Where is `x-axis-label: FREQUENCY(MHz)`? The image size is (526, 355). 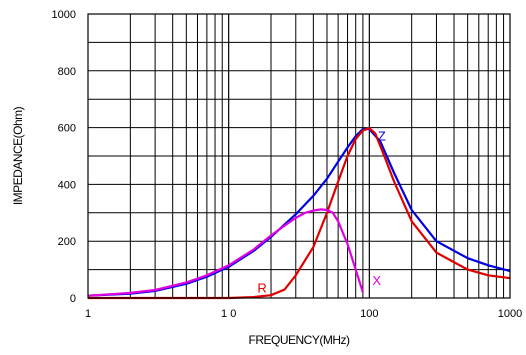 x-axis-label: FREQUENCY(MHz) is located at coordinates (299, 340).